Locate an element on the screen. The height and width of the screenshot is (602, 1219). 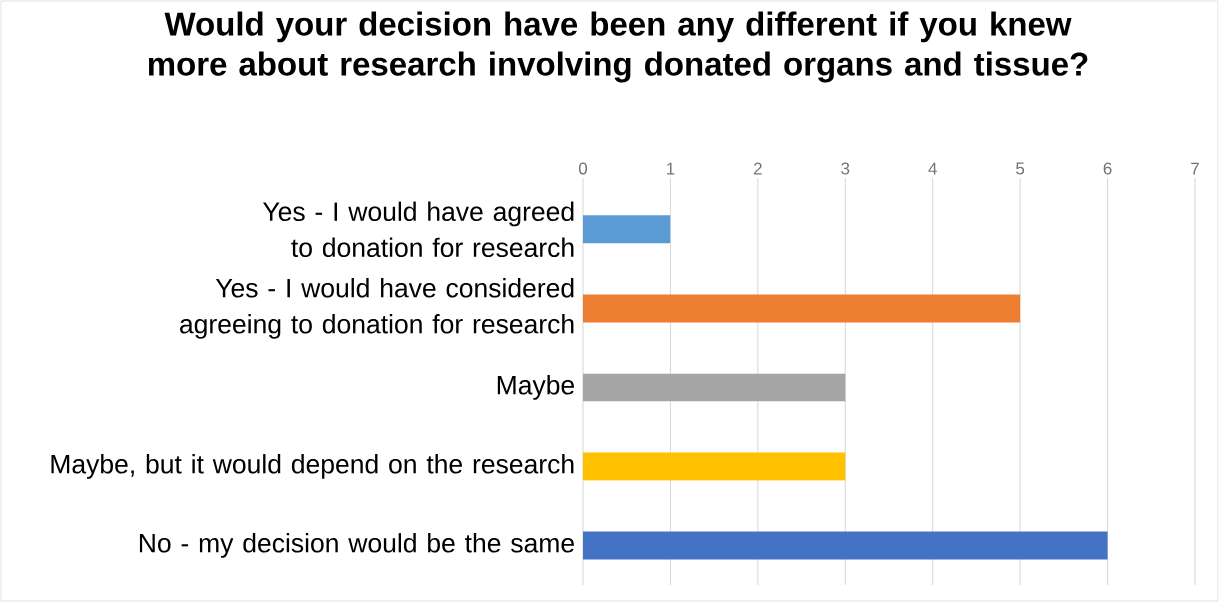
x-tick-label: 7 is located at coordinates (1195, 168).